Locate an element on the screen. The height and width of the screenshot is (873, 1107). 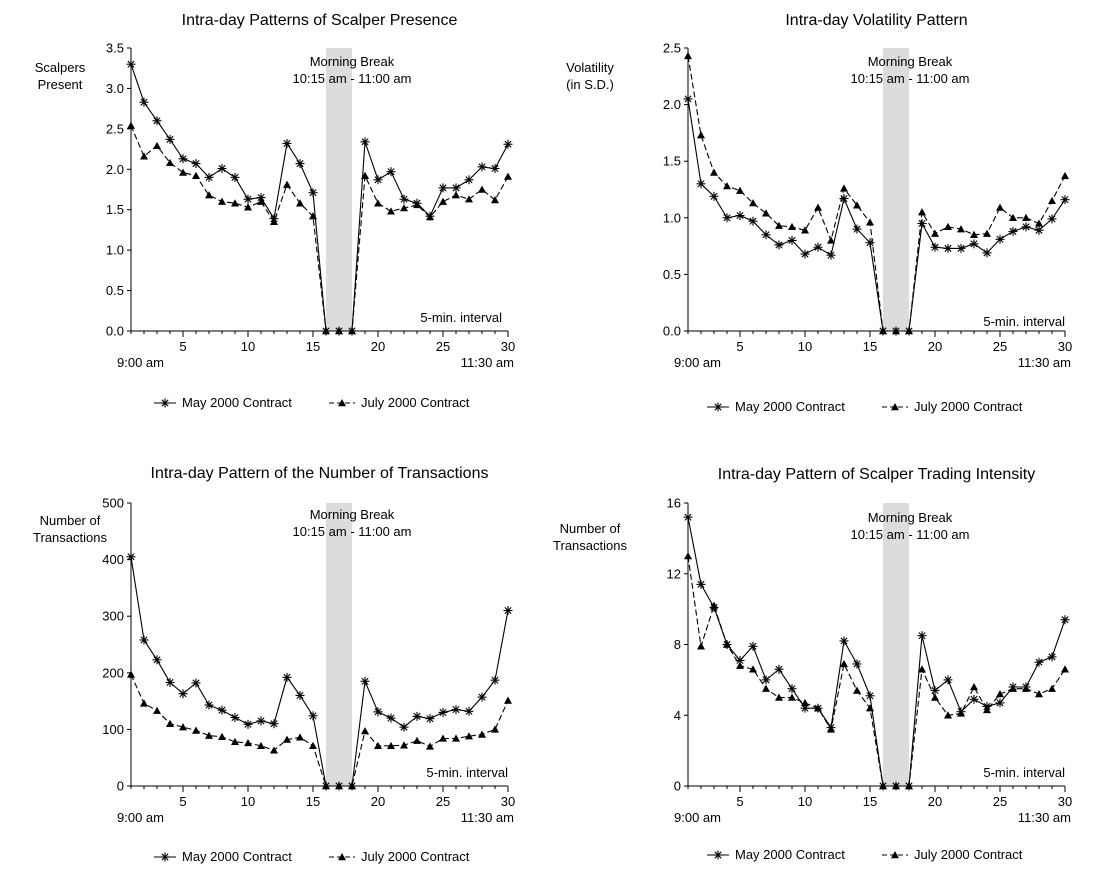
y-tick-label: 4 is located at coordinates (677, 715).